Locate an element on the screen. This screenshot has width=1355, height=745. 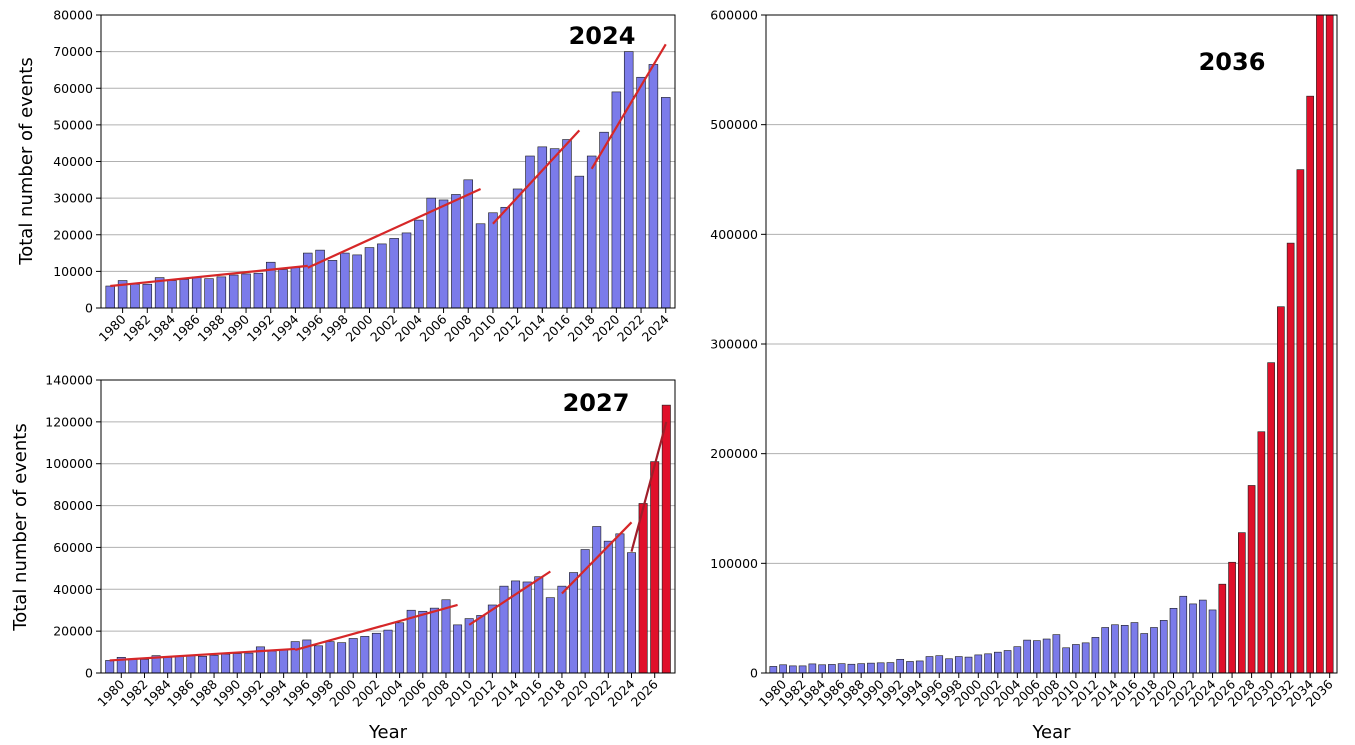
chart-title: 2027 is located at coordinates (596, 403).